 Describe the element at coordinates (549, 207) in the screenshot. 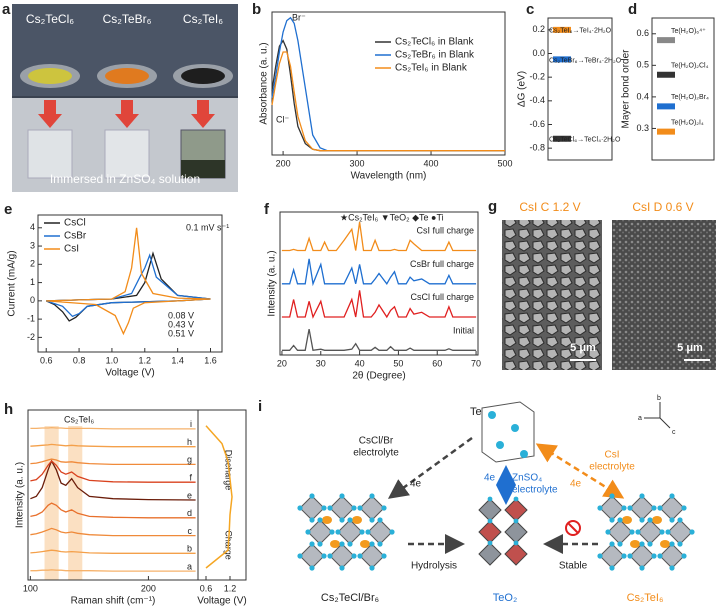

I see `image-label: CsI C 1.2 V` at that location.